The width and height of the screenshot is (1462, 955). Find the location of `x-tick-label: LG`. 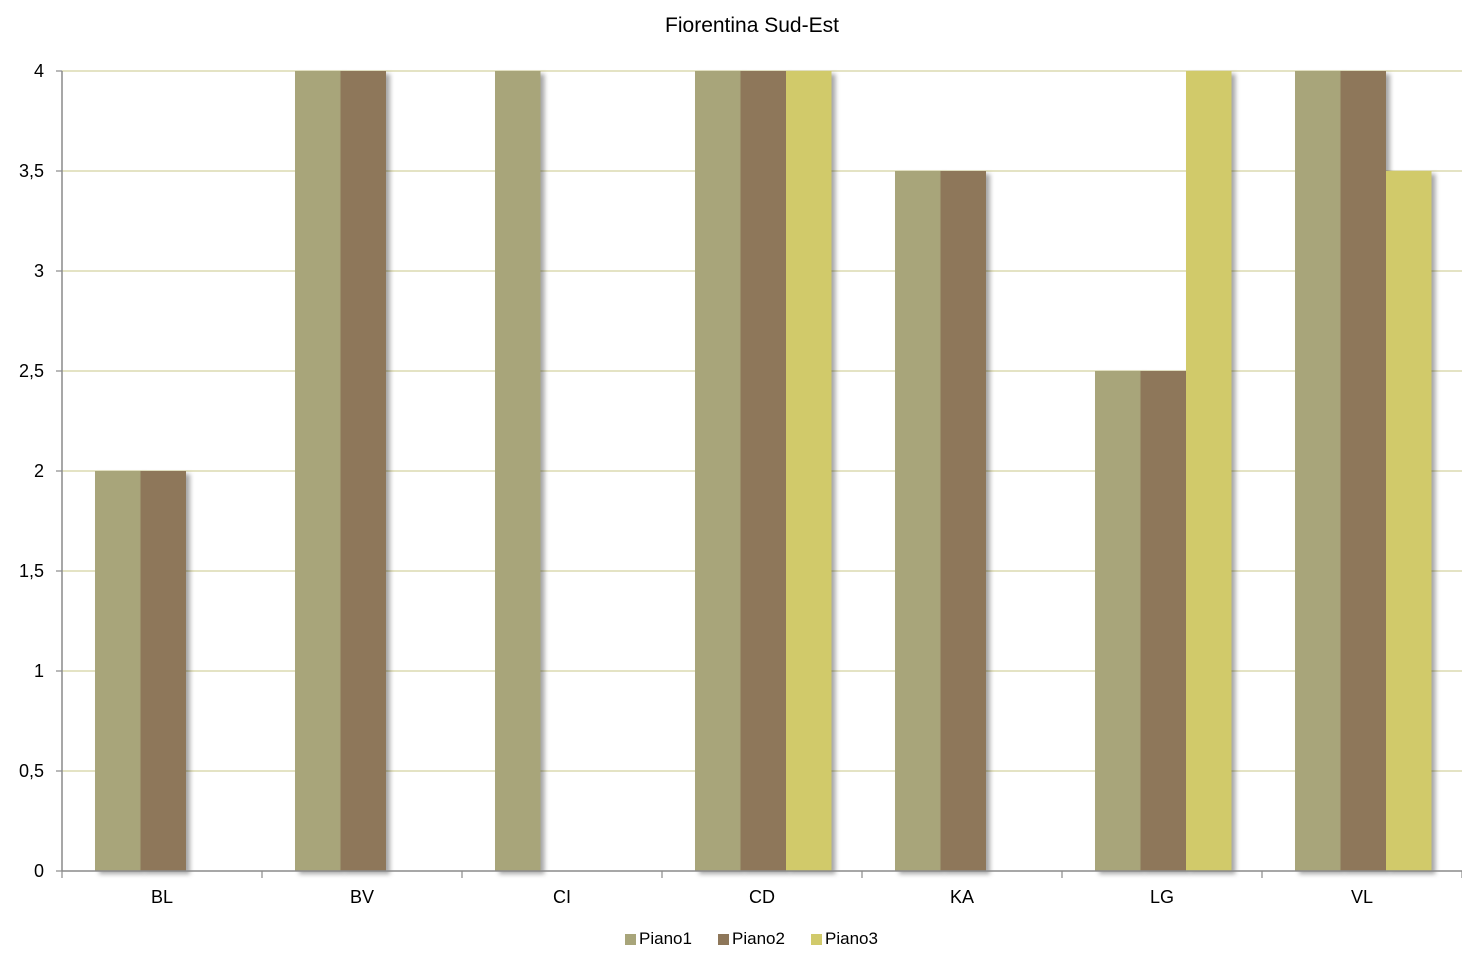

x-tick-label: LG is located at coordinates (1162, 897).